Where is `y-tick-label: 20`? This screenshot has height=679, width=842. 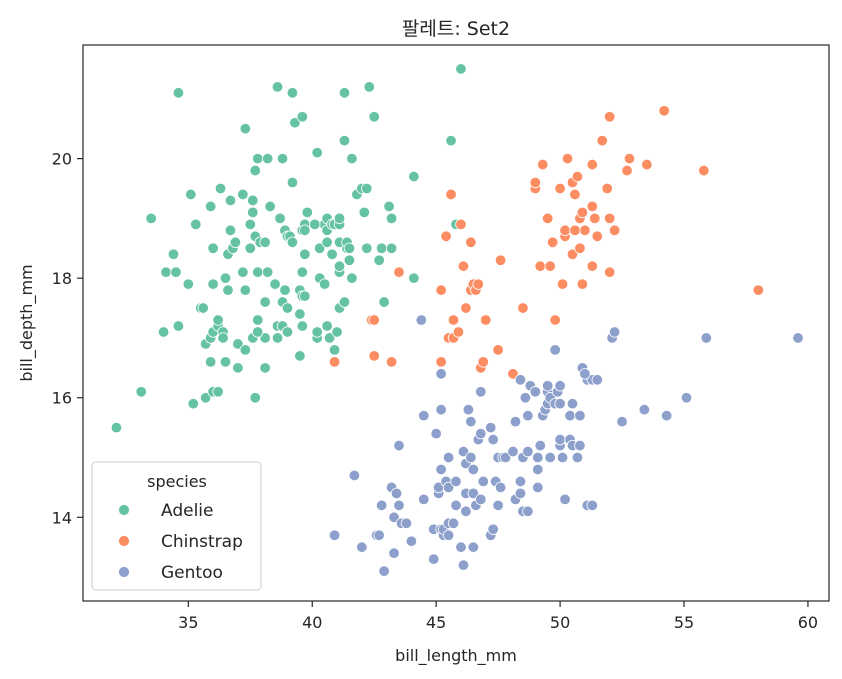 y-tick-label: 20 is located at coordinates (62, 159).